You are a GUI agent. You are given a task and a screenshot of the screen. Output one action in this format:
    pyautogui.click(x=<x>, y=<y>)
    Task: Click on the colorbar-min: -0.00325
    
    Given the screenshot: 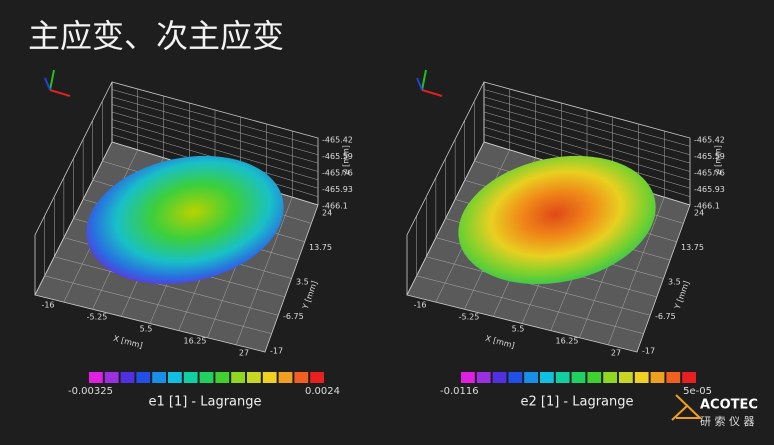 What is the action you would take?
    pyautogui.click(x=90, y=391)
    